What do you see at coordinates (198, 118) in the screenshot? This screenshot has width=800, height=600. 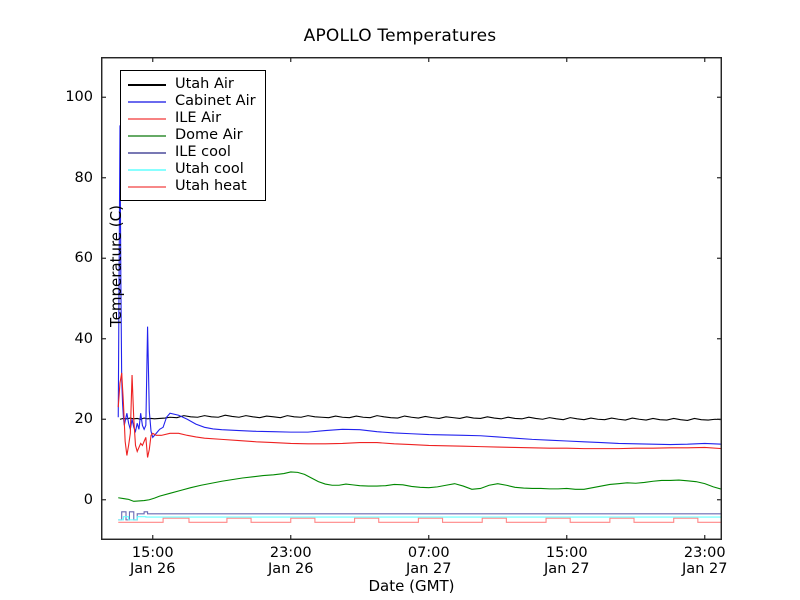 I see `legend-label: ILE Air` at bounding box center [198, 118].